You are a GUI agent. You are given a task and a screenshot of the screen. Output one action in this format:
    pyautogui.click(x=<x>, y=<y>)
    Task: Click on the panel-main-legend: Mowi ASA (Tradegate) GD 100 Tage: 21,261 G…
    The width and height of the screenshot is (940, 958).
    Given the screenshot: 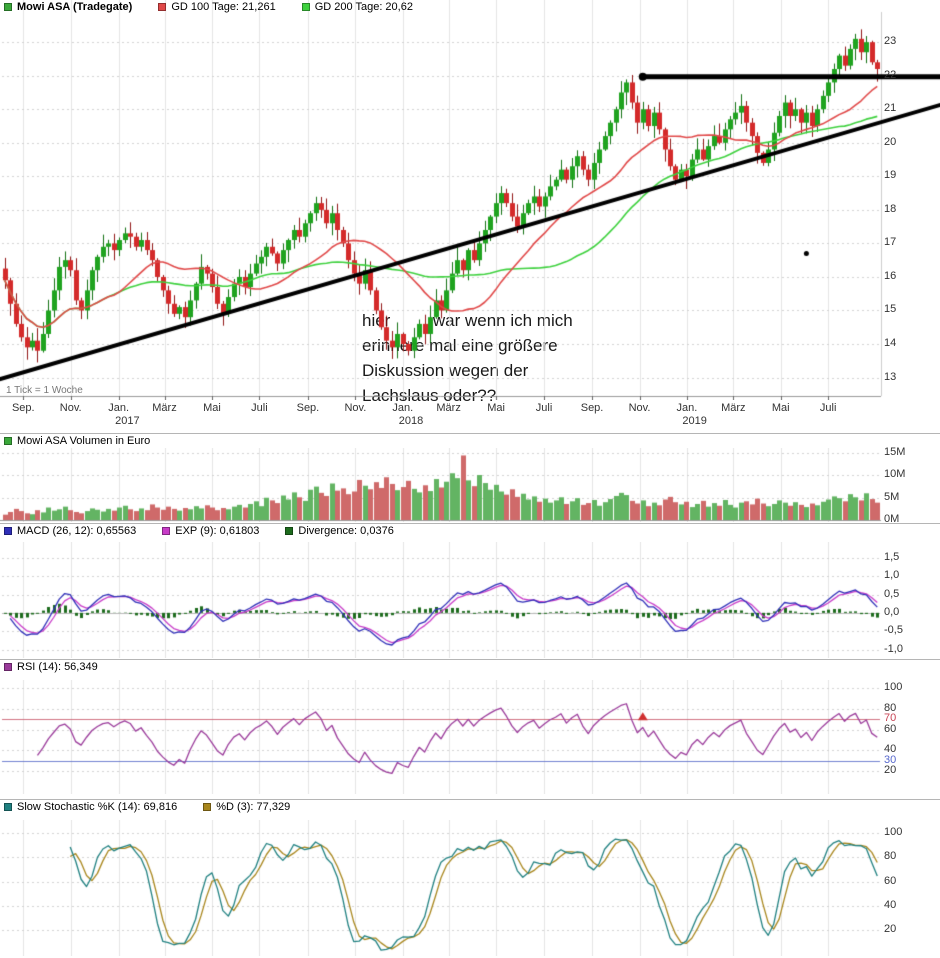 What is the action you would take?
    pyautogui.click(x=208, y=7)
    